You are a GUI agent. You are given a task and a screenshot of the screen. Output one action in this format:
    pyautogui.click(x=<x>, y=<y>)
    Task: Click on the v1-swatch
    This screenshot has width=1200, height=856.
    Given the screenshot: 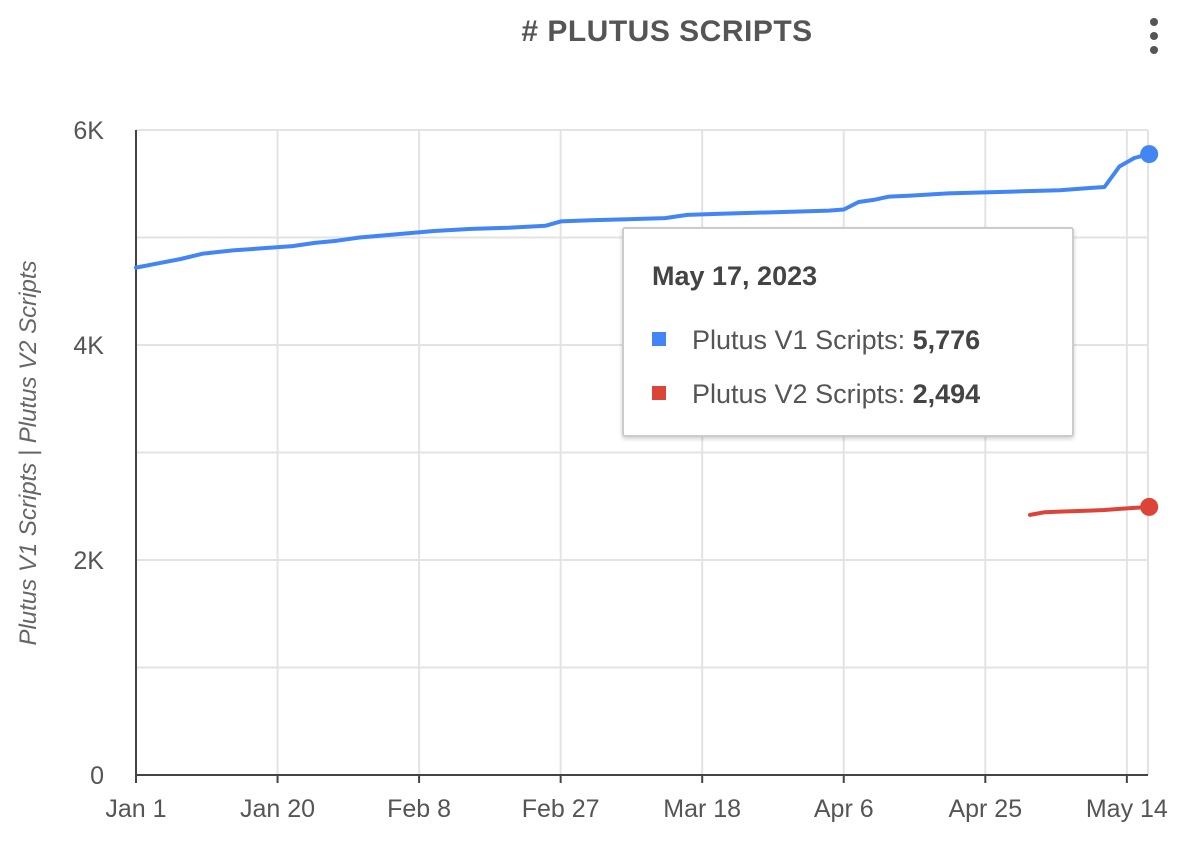 What is the action you would take?
    pyautogui.click(x=659, y=339)
    